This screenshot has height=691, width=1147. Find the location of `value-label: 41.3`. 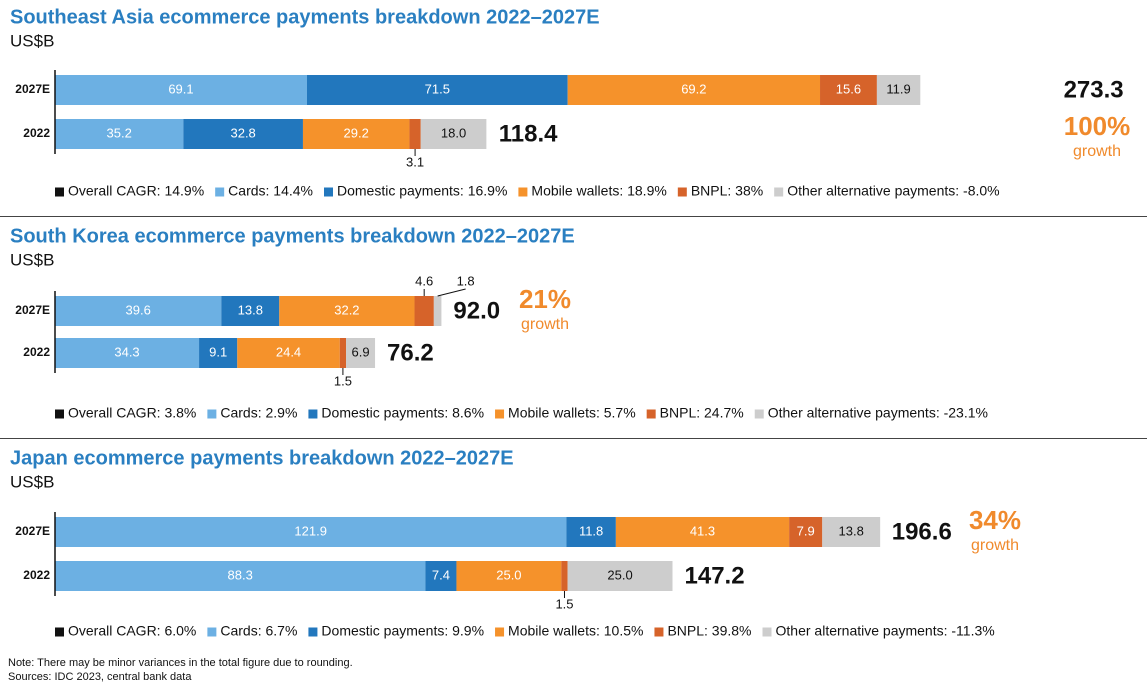

value-label: 41.3 is located at coordinates (702, 530).